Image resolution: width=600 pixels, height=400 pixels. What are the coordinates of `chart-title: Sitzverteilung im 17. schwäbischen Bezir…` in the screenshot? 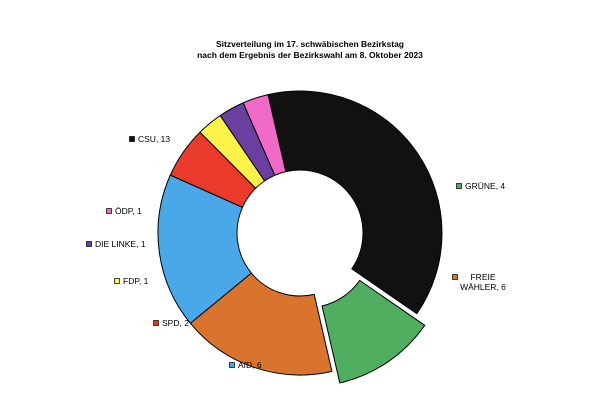 It's located at (310, 44).